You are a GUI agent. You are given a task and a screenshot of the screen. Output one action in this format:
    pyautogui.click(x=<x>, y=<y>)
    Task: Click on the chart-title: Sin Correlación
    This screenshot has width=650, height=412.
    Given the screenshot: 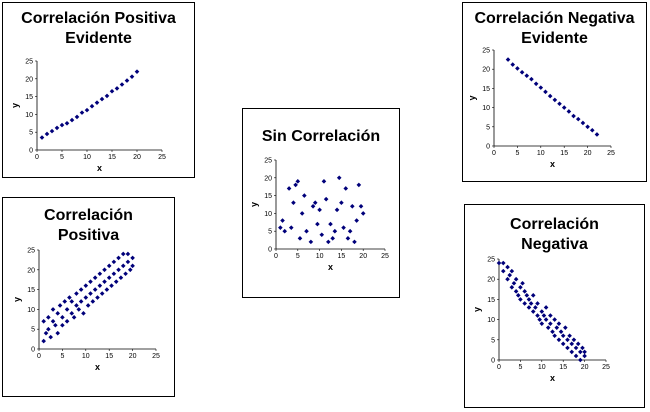 What is the action you would take?
    pyautogui.click(x=321, y=137)
    